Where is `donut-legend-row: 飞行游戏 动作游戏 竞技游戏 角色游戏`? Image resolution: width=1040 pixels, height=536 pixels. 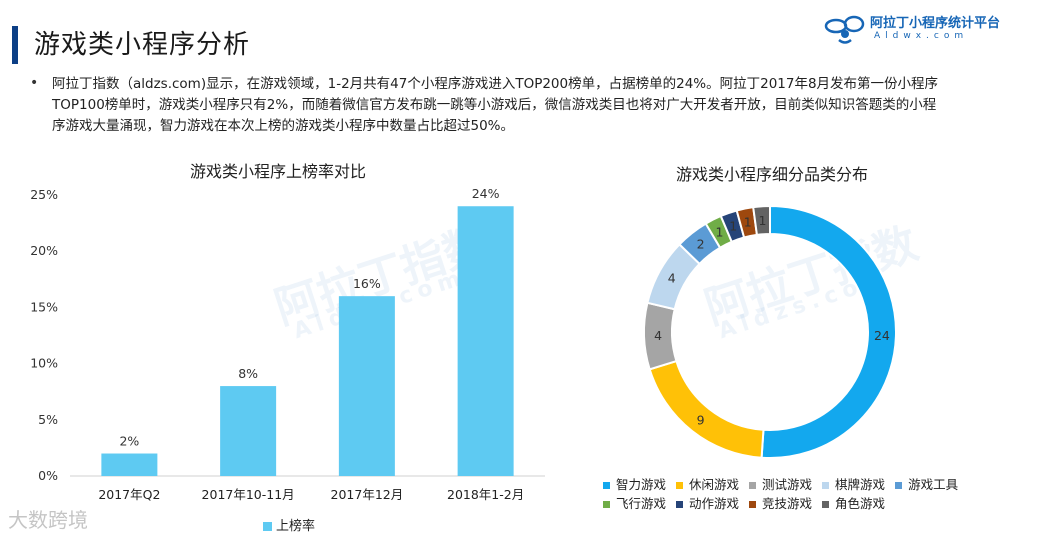
donut-legend-row: 飞行游戏 动作游戏 竞技游戏 角色游戏 is located at coordinates (749, 502).